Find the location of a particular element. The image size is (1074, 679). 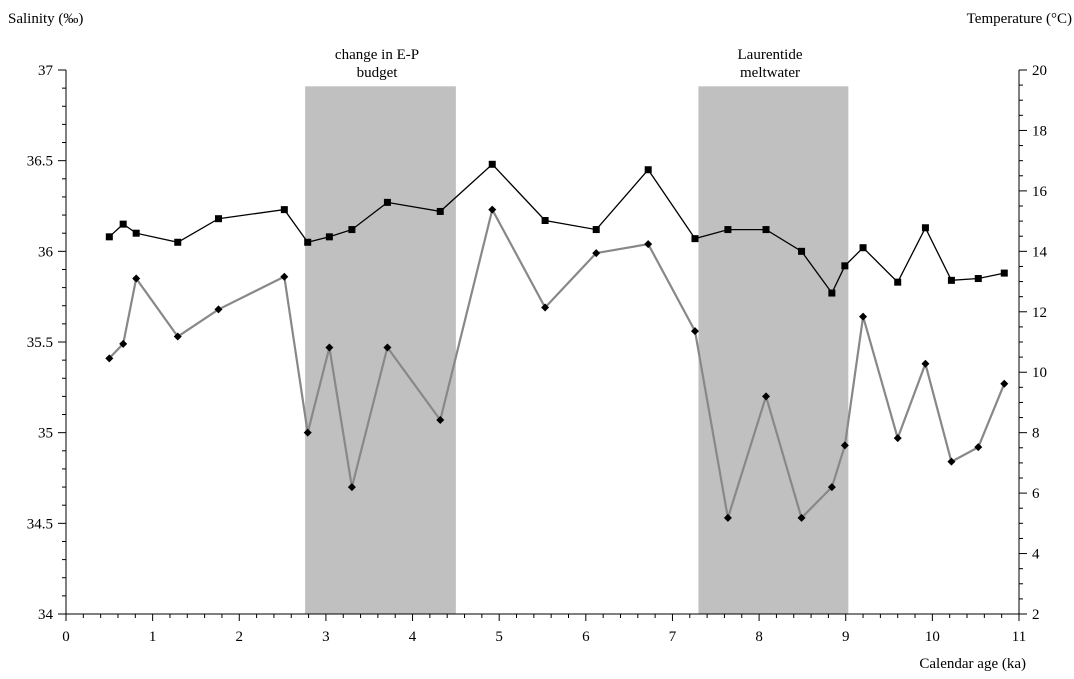

x-axis-label: Calendar age (ka) is located at coordinates (972, 664).